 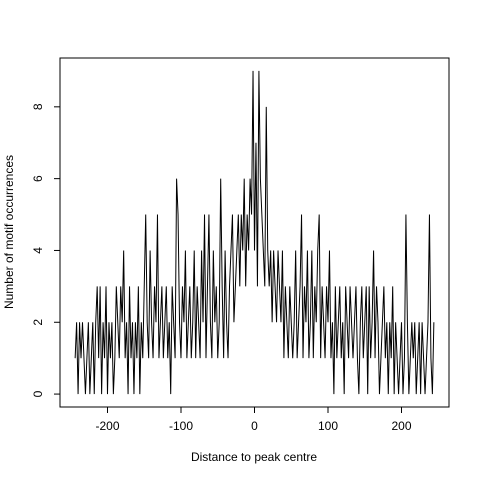 What do you see at coordinates (38, 322) in the screenshot?
I see `y-tick-label: 2` at bounding box center [38, 322].